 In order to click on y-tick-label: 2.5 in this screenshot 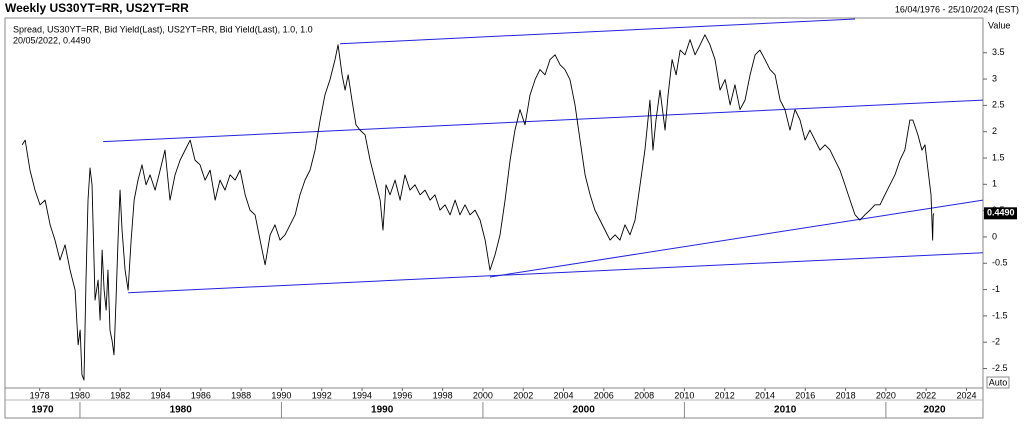, I will do `click(998, 105)`.